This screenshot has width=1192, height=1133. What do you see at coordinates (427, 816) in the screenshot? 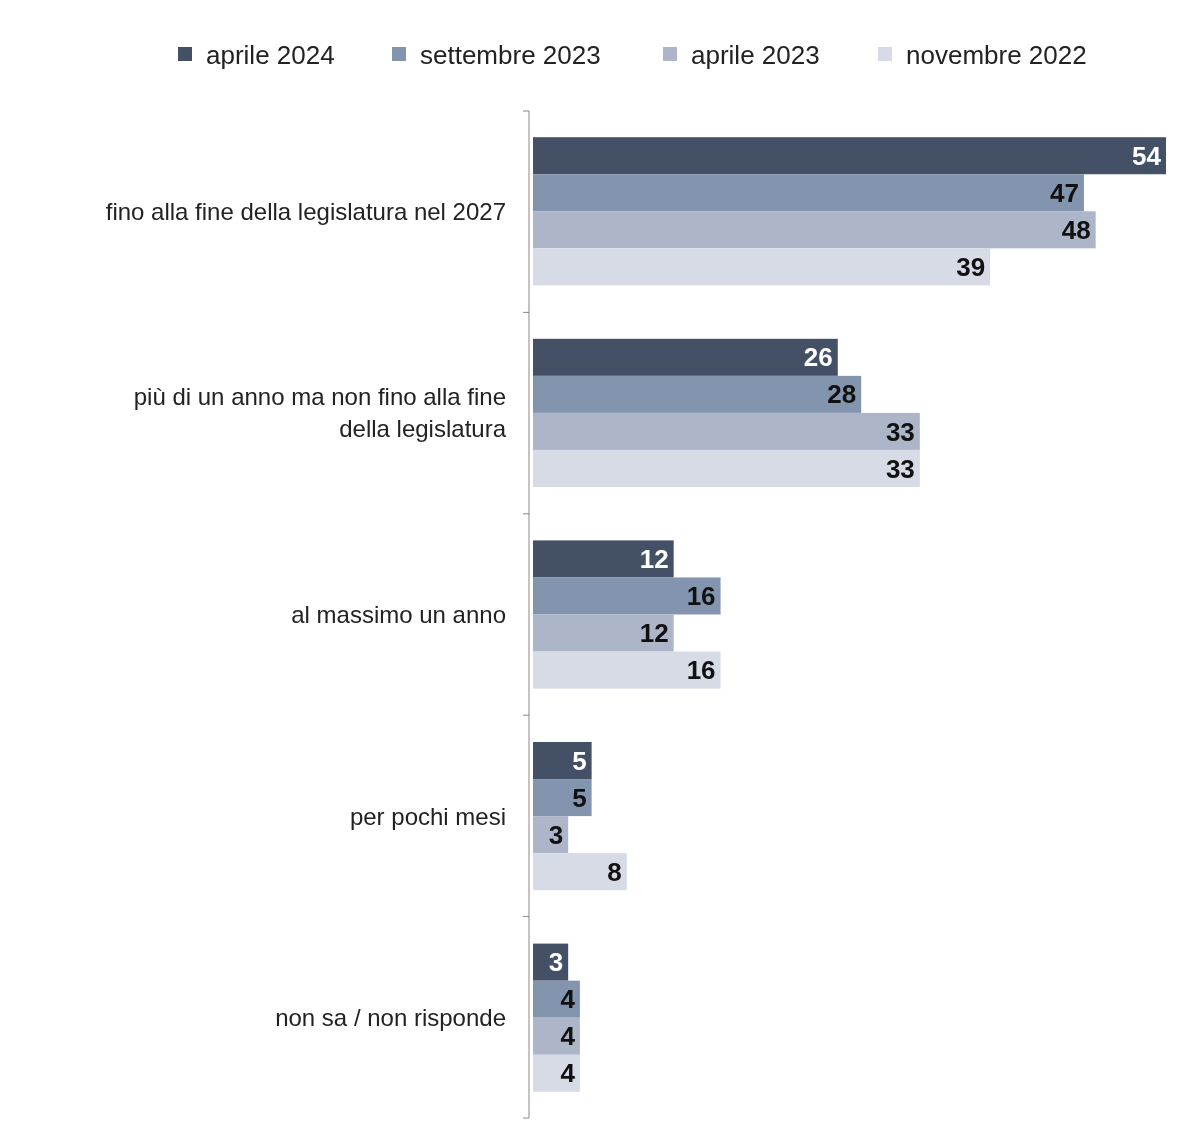
I see `y-tick-label: per pochi mesi` at bounding box center [427, 816].